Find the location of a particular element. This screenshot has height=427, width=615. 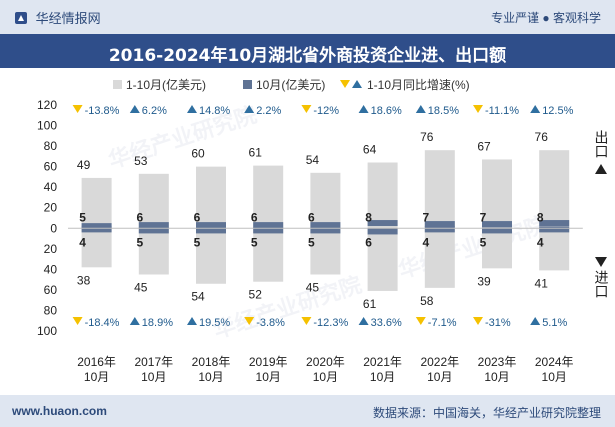

yoy-label: 18.6% is located at coordinates (386, 111).